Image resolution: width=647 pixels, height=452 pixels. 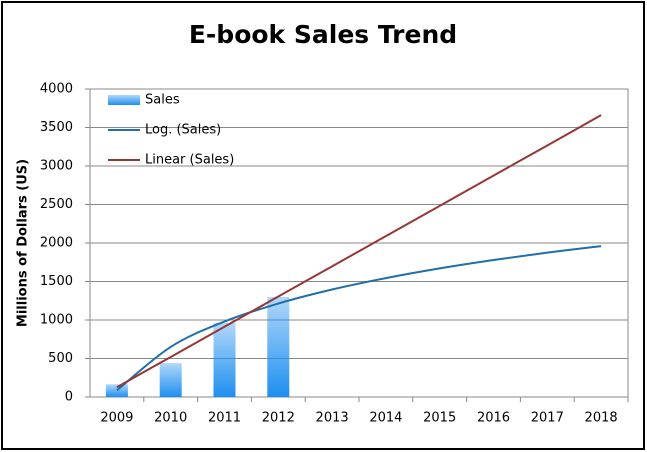 What do you see at coordinates (278, 418) in the screenshot?
I see `x-tick-label: 2012` at bounding box center [278, 418].